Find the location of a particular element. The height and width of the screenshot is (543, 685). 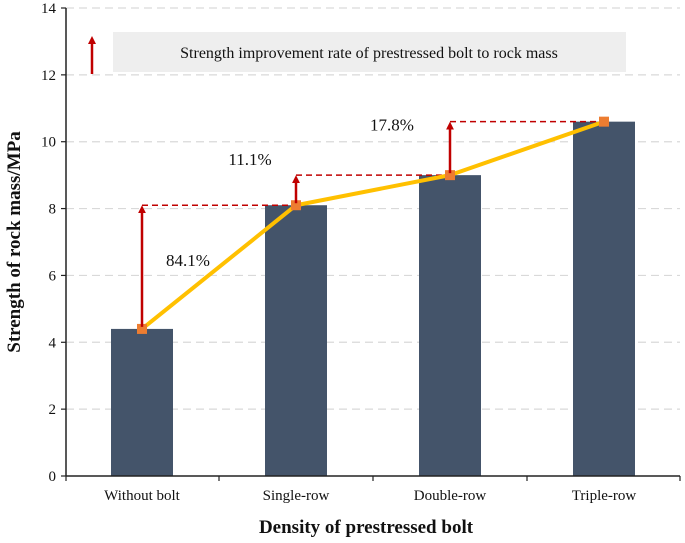

x-tick-label: Without bolt is located at coordinates (142, 496).